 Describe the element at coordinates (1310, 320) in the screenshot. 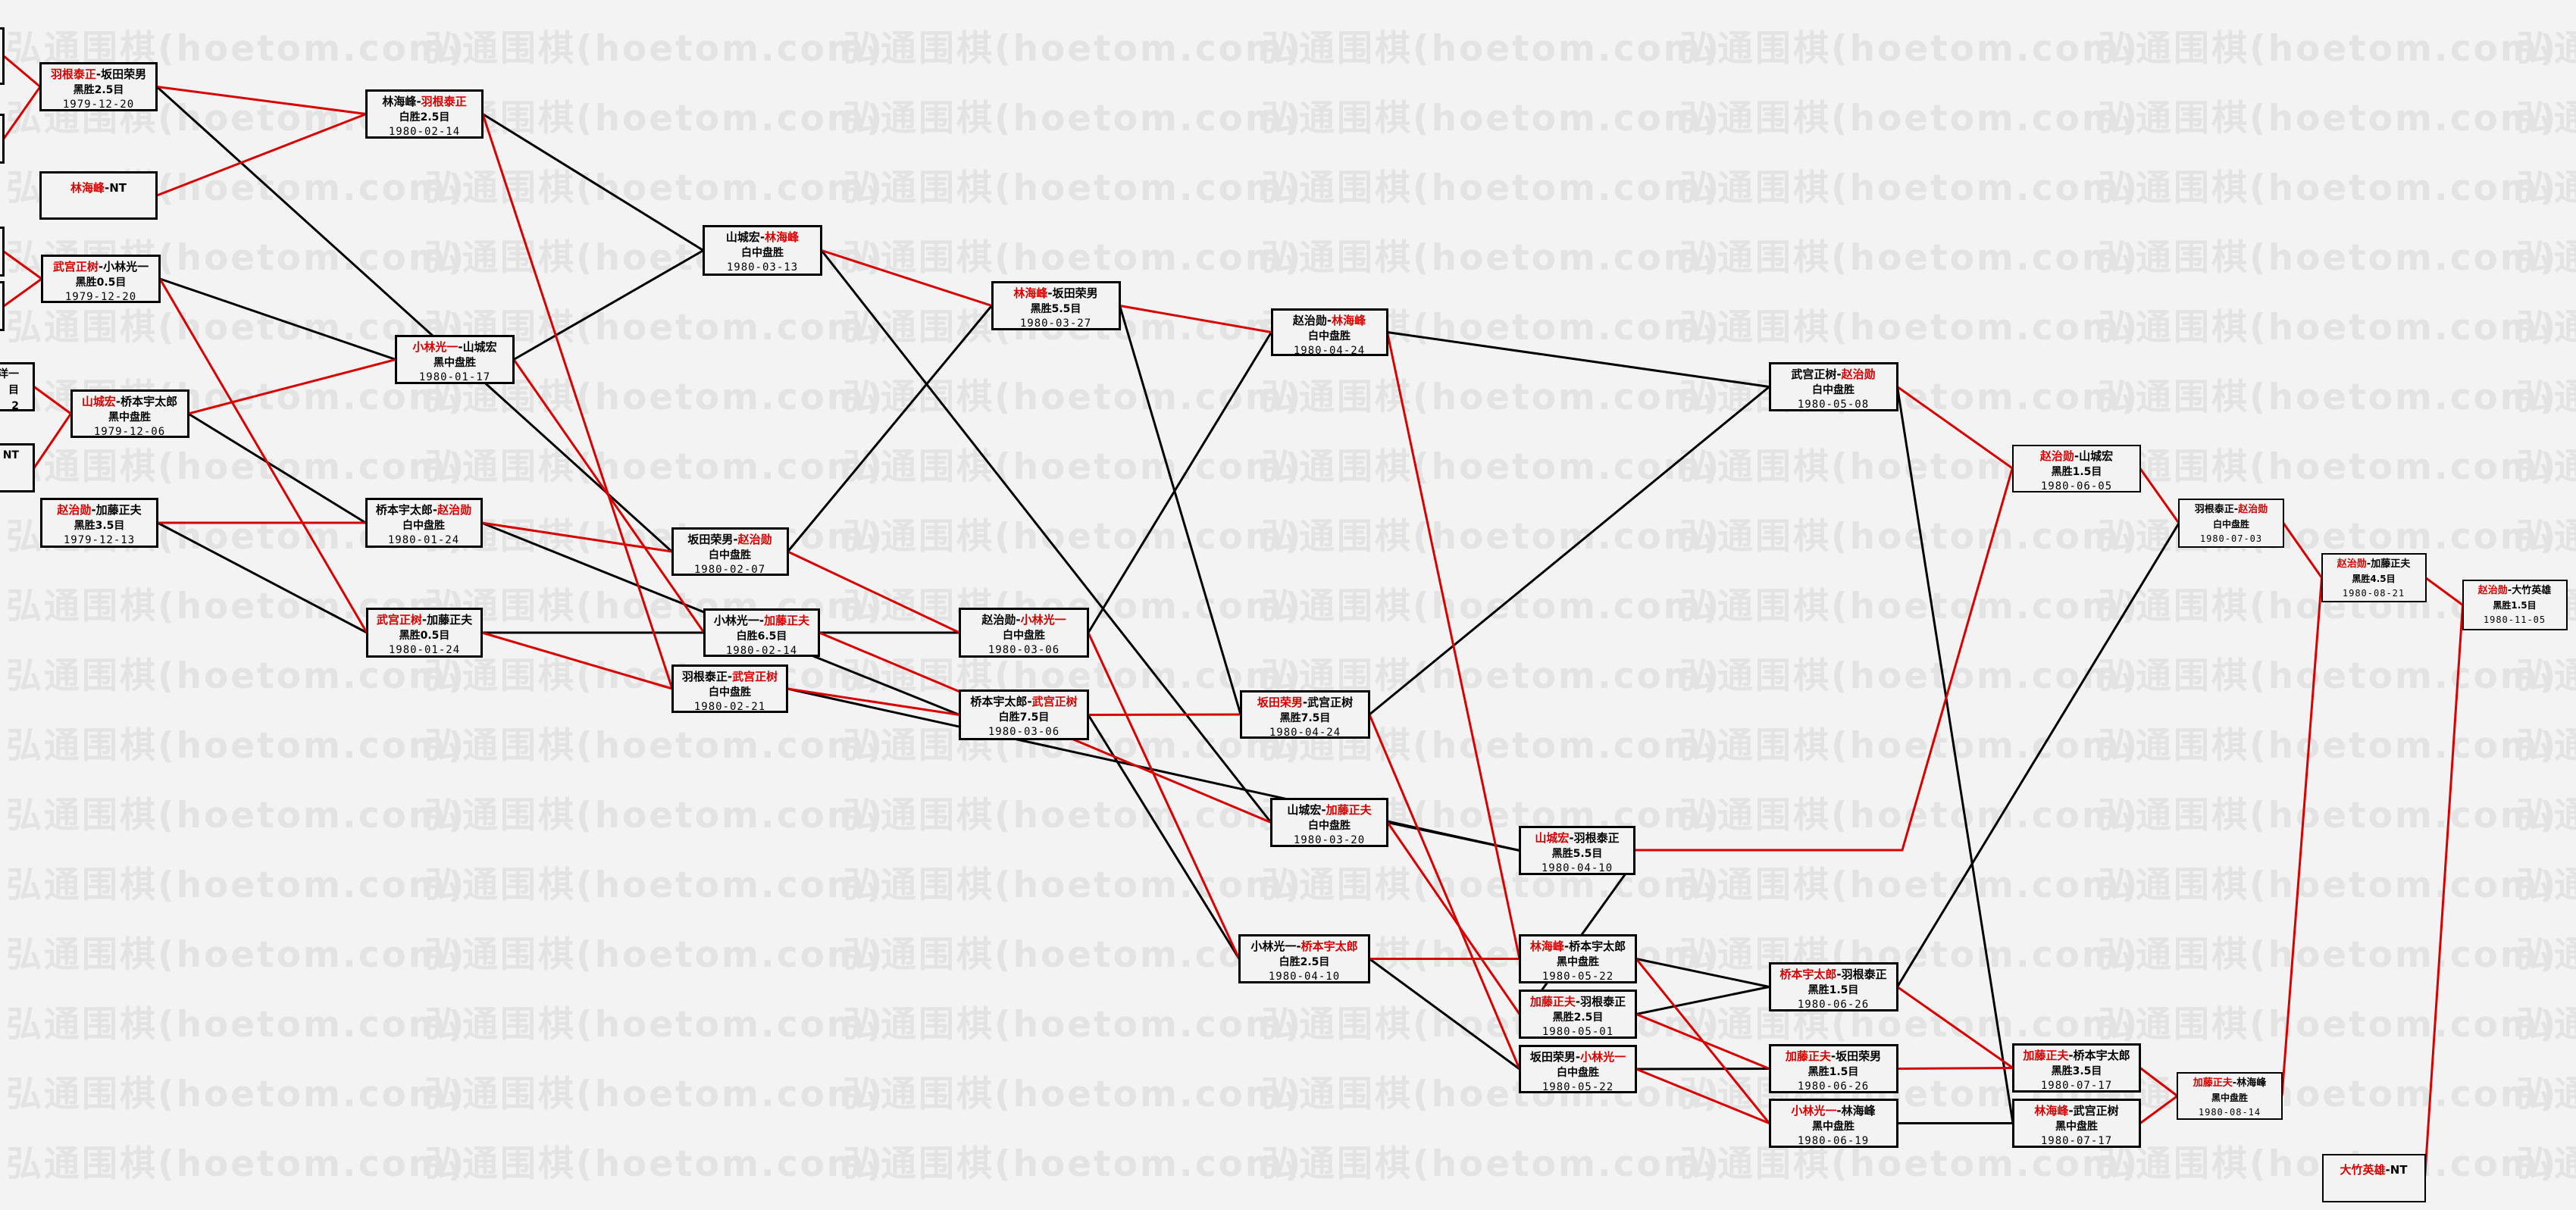

I see `player-name: 赵治勋` at that location.